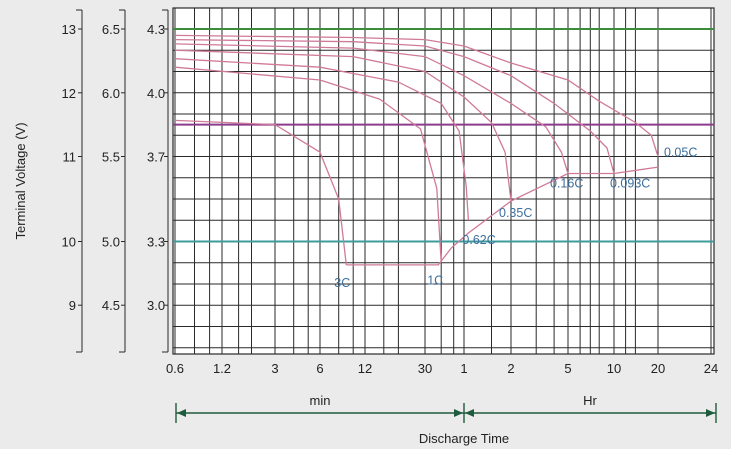 Image resolution: width=731 pixels, height=449 pixels. I want to click on curve-label: 0.093C, so click(630, 184).